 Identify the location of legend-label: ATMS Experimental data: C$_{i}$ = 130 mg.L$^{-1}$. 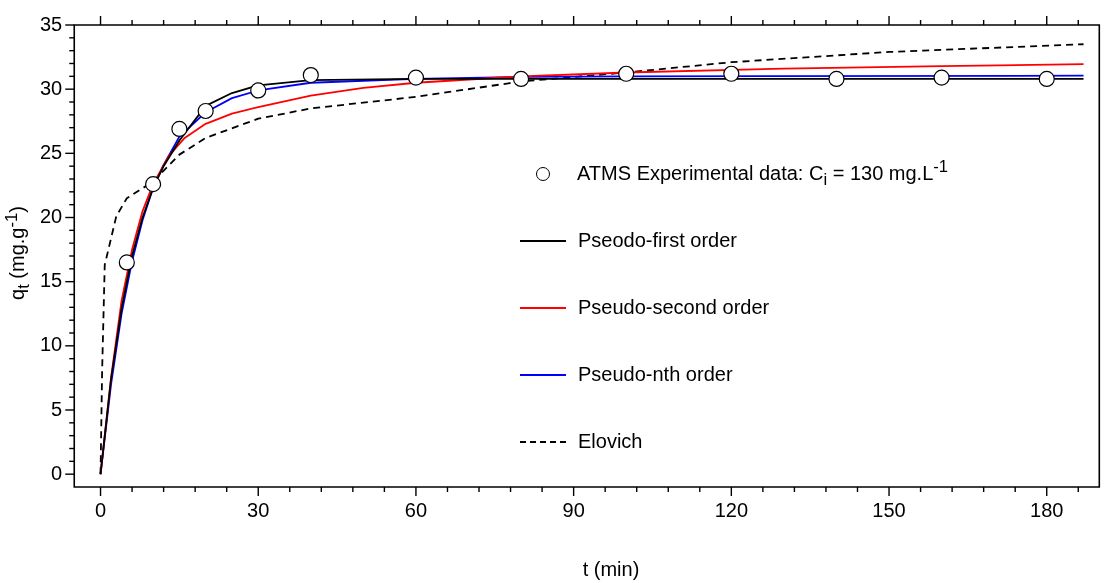
(763, 173).